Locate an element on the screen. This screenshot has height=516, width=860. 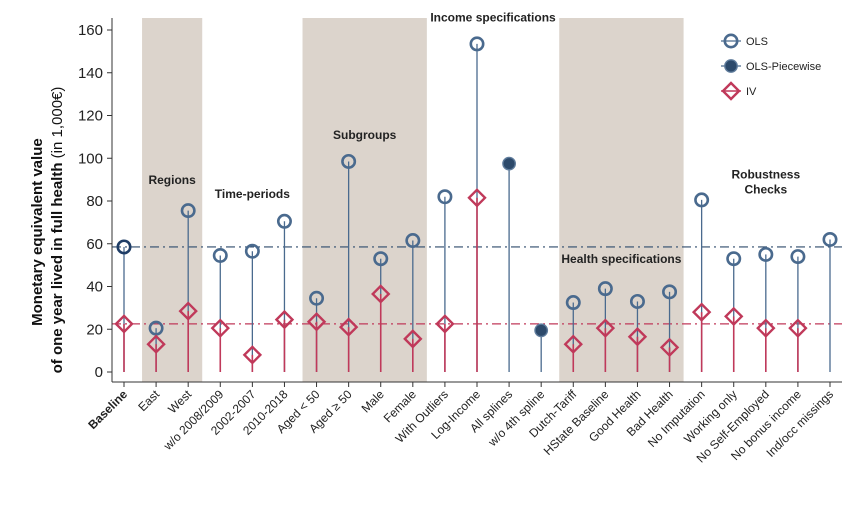
legend-label-1: OLS-Piecewise is located at coordinates (783, 67).